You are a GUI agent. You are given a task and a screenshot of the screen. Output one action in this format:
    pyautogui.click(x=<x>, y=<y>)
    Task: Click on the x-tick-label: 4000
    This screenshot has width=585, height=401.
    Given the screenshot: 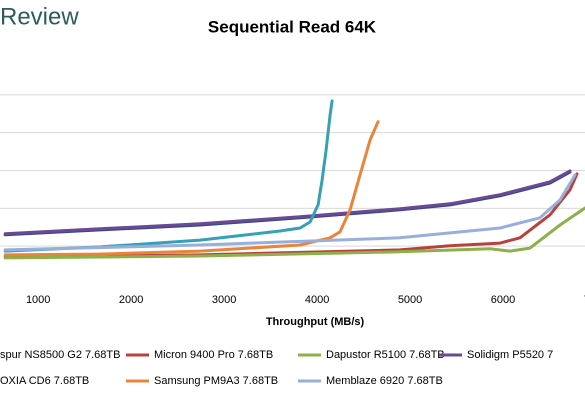 What is the action you would take?
    pyautogui.click(x=317, y=300)
    